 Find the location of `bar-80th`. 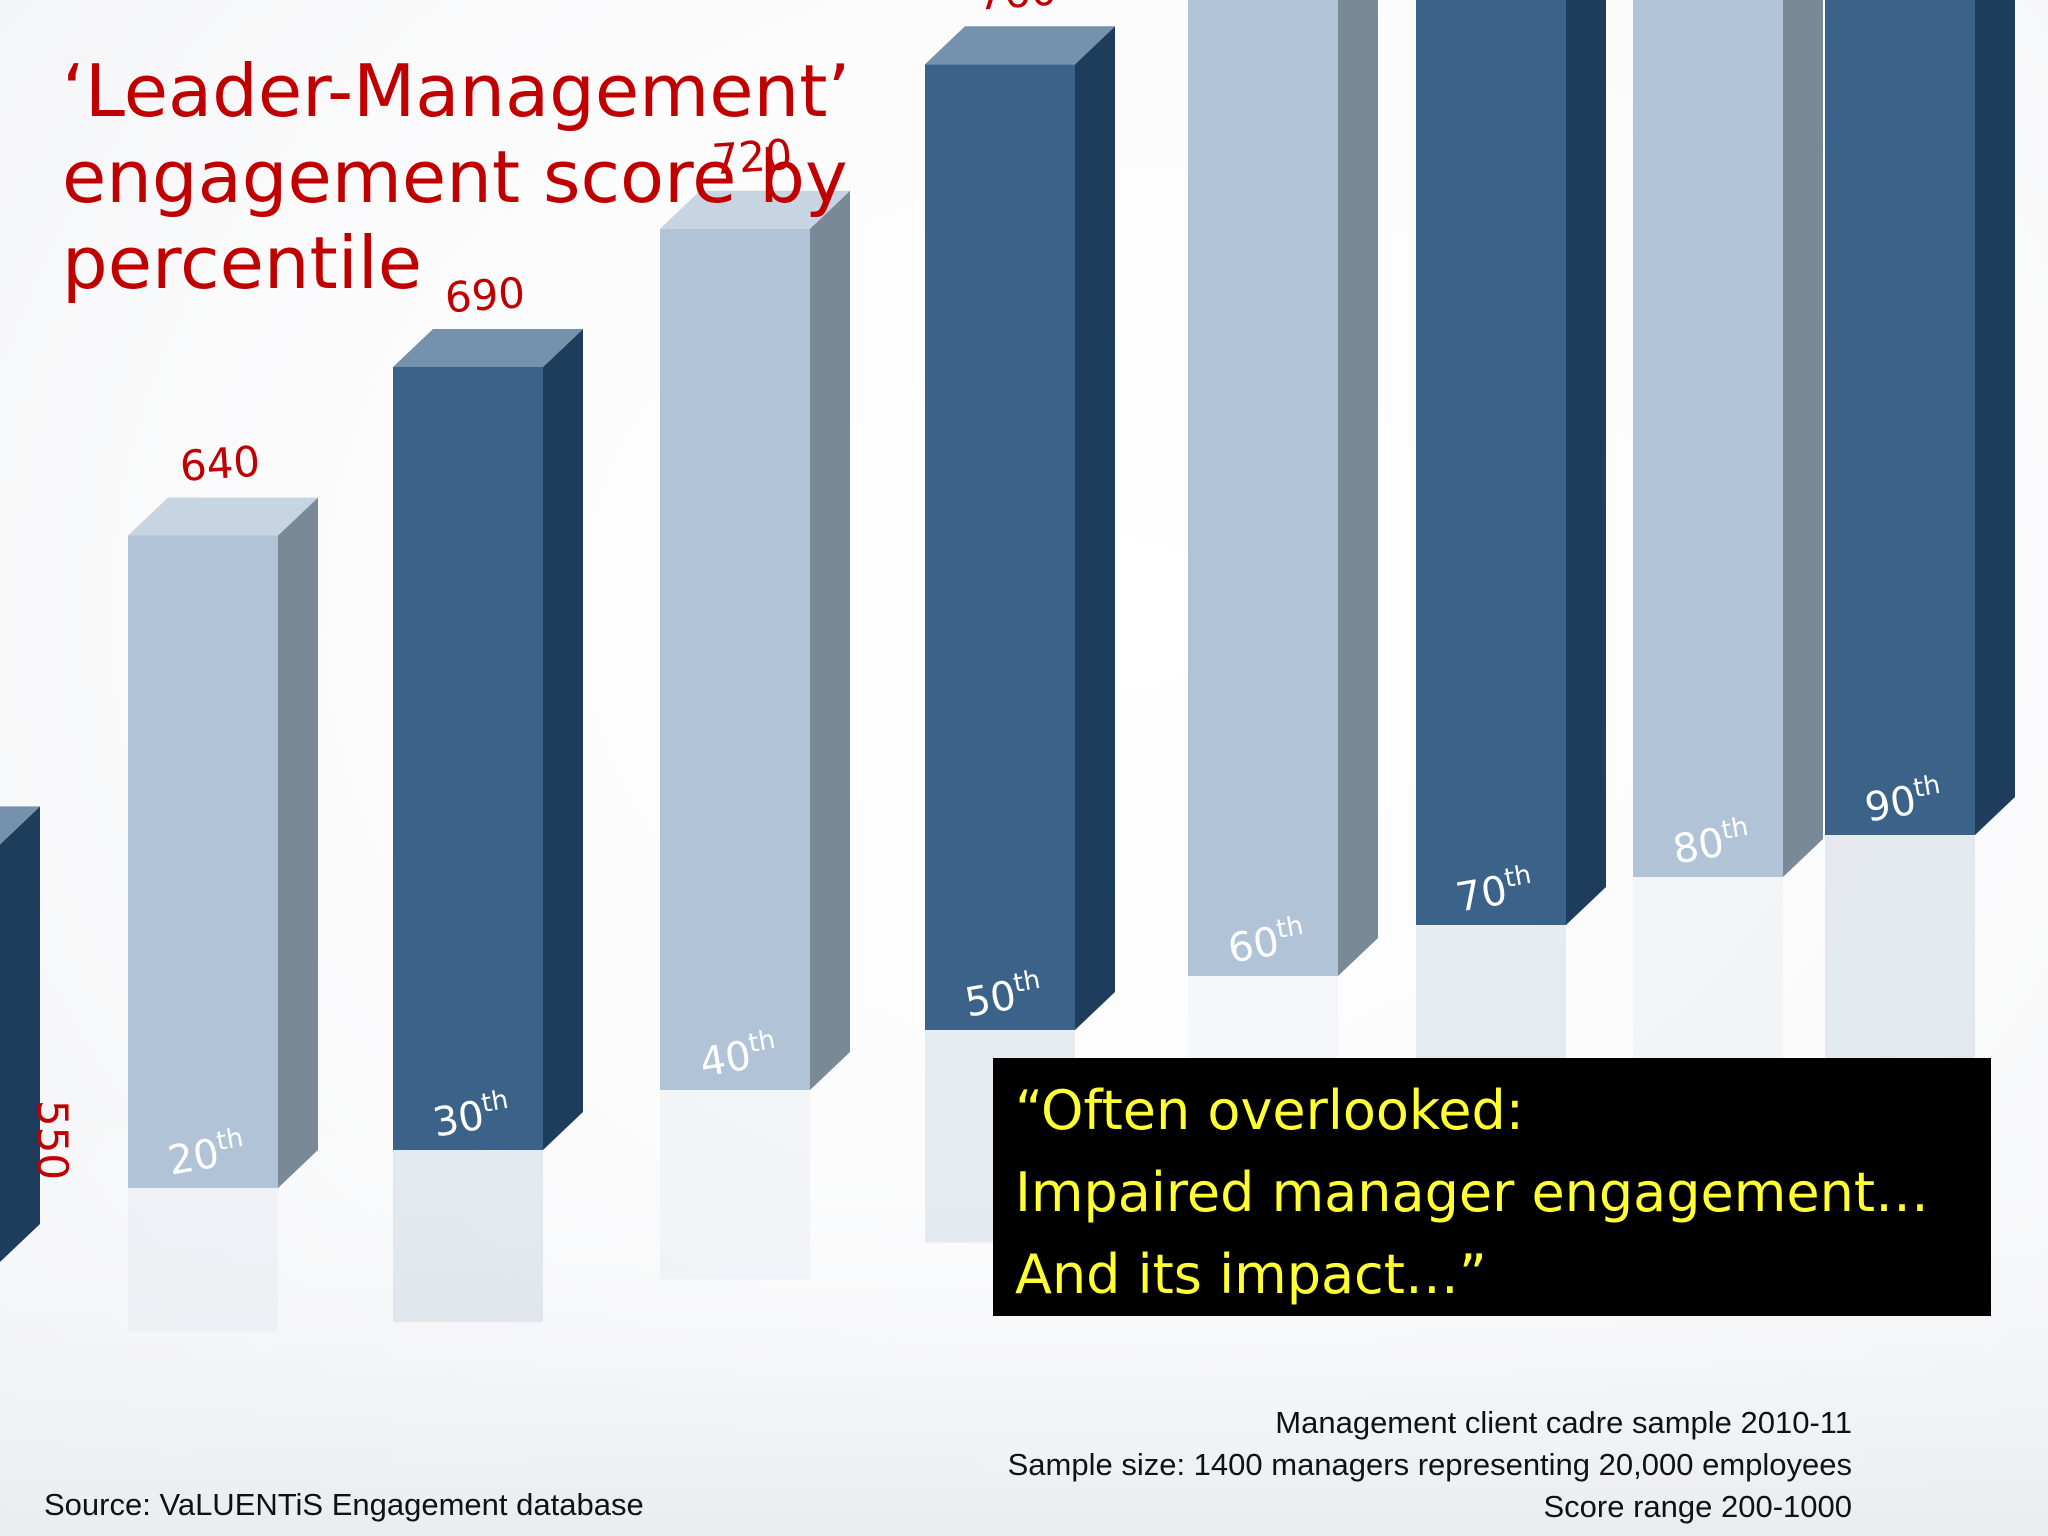

bar-80th is located at coordinates (1728, 573).